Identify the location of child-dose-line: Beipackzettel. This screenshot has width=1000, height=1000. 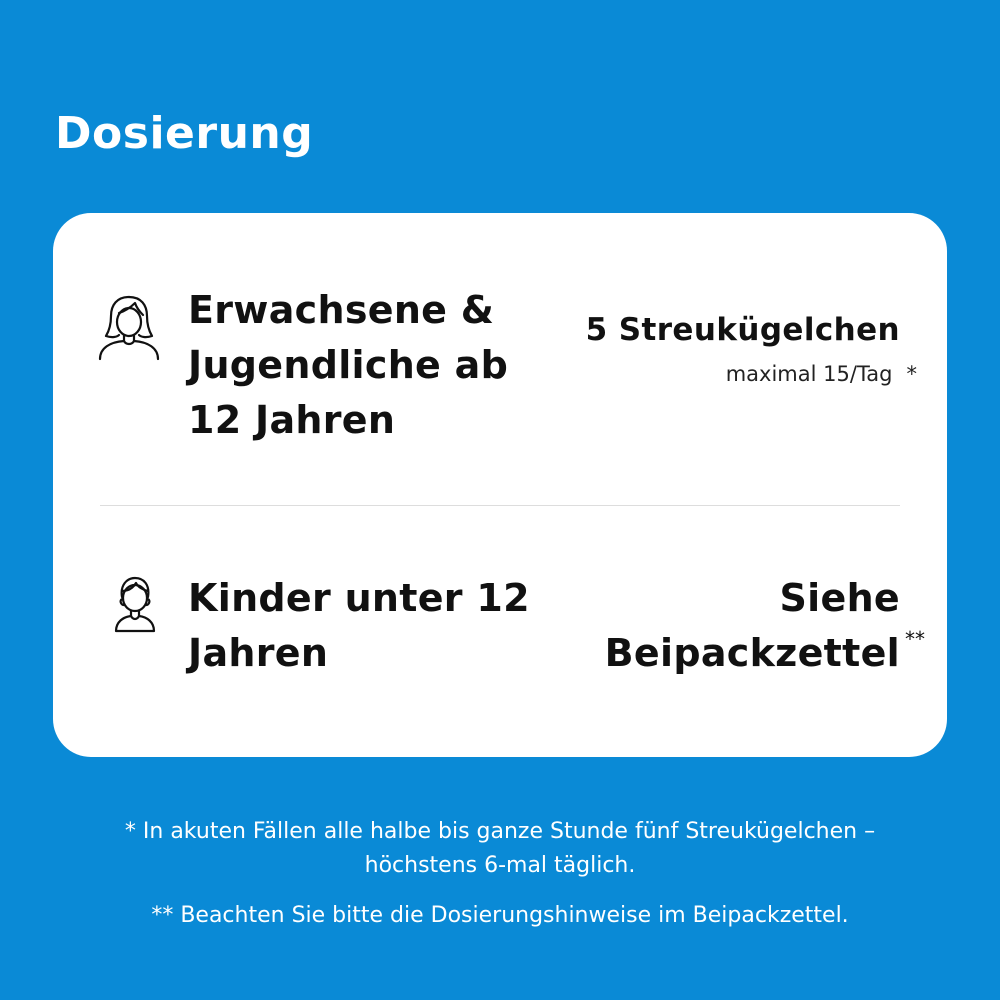
(752, 653).